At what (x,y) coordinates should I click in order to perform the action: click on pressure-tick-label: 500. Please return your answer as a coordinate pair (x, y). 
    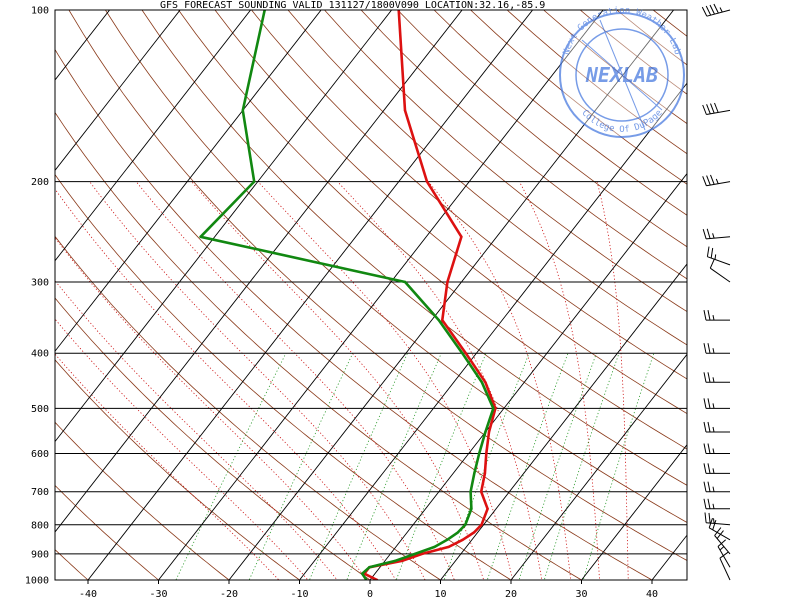
    Looking at the image, I should click on (40, 409).